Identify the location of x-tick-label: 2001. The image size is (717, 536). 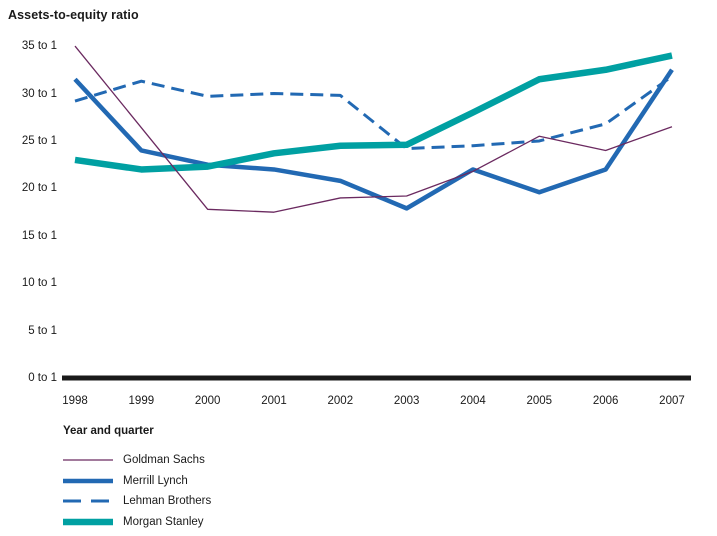
(274, 401).